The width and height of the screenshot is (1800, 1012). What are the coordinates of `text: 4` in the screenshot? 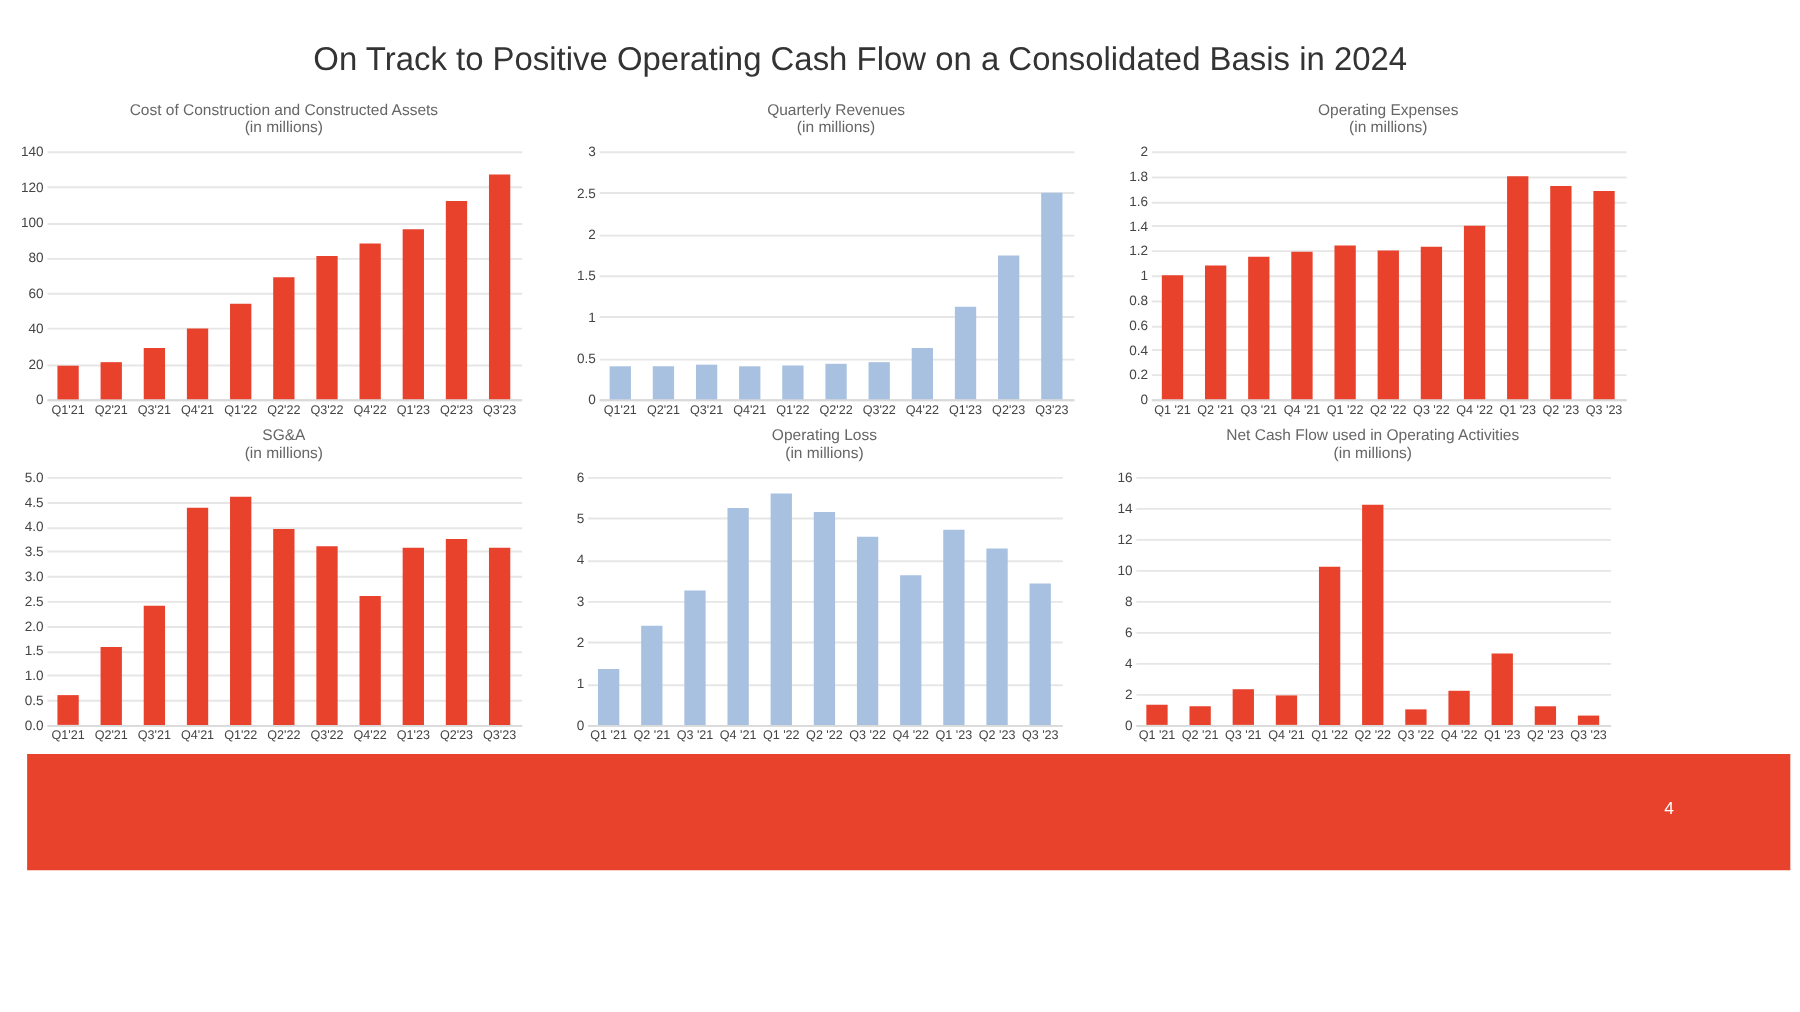 It's located at (1669, 808).